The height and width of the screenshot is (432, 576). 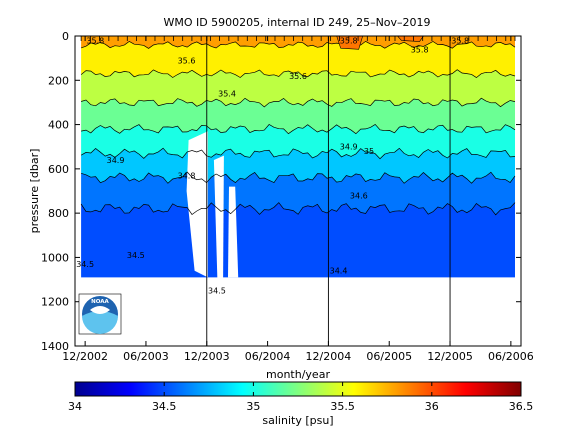 What do you see at coordinates (450, 356) in the screenshot?
I see `x-tick-label: 12/2005` at bounding box center [450, 356].